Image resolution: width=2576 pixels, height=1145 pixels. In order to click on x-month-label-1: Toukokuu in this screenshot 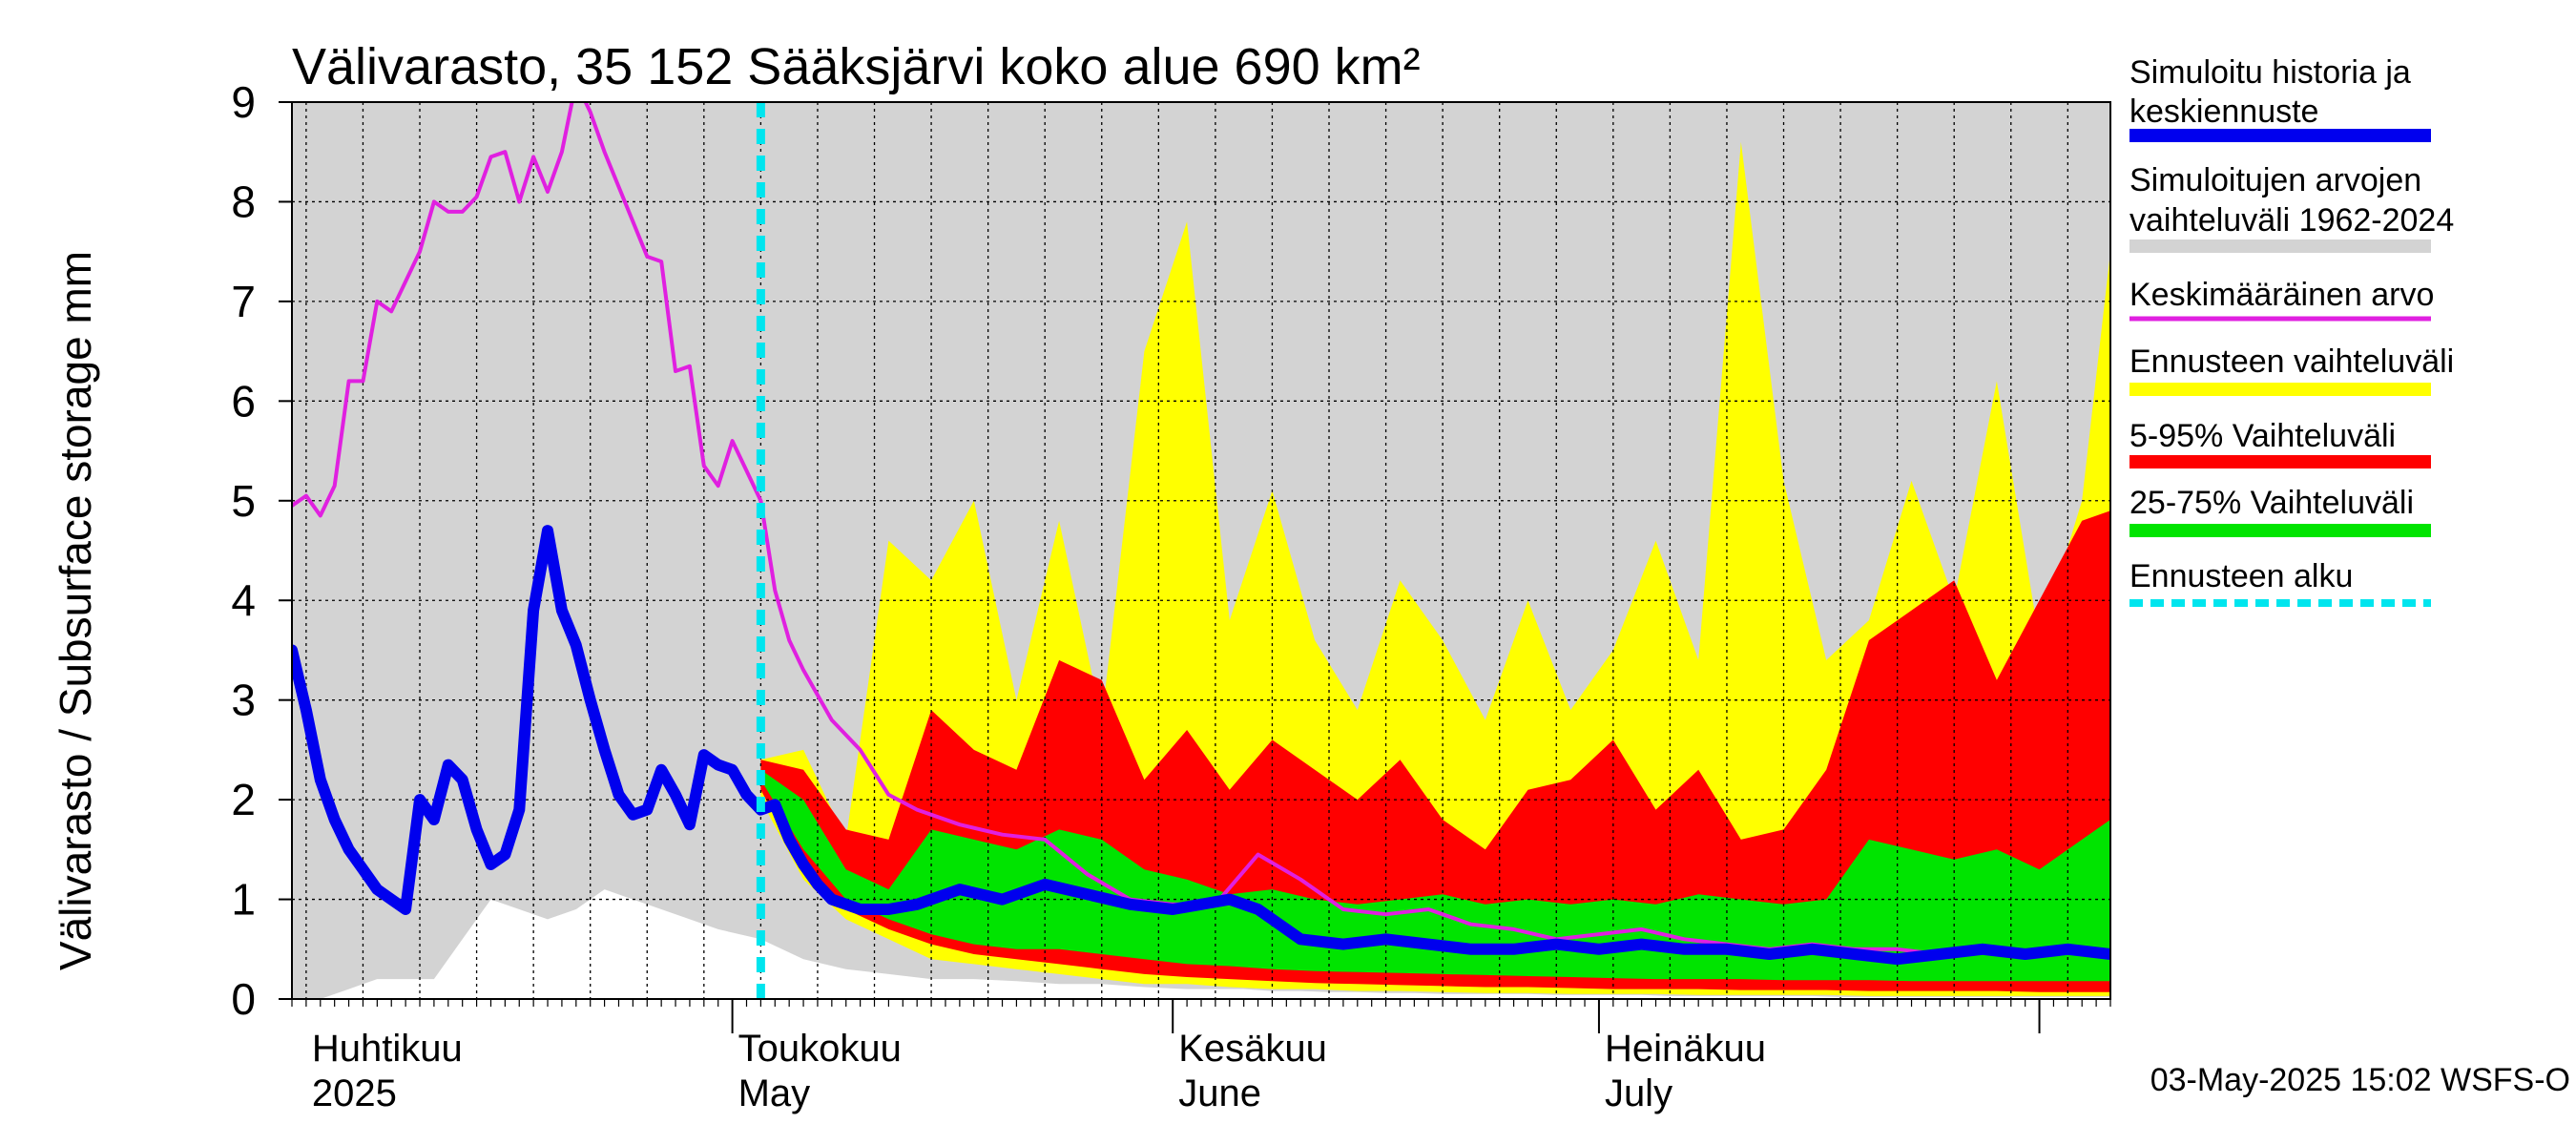, I will do `click(820, 1049)`.